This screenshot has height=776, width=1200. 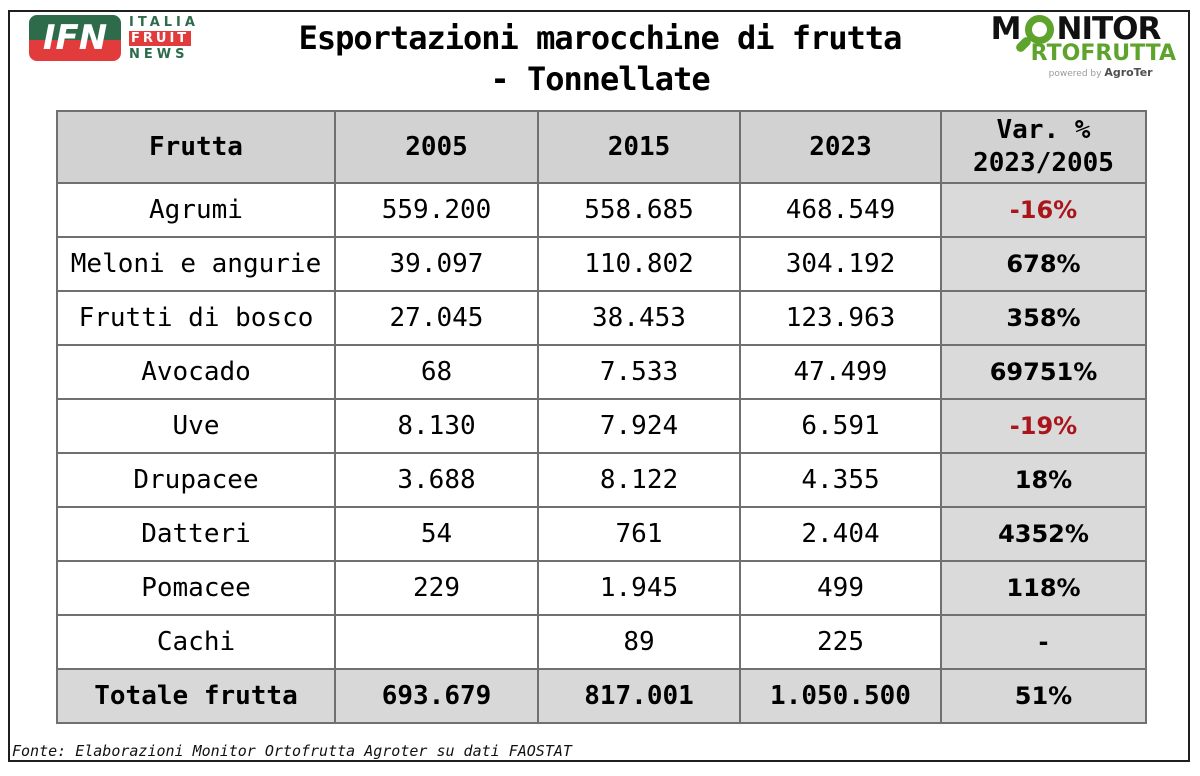 I want to click on value-2023-cell: 6.591, so click(x=840, y=426).